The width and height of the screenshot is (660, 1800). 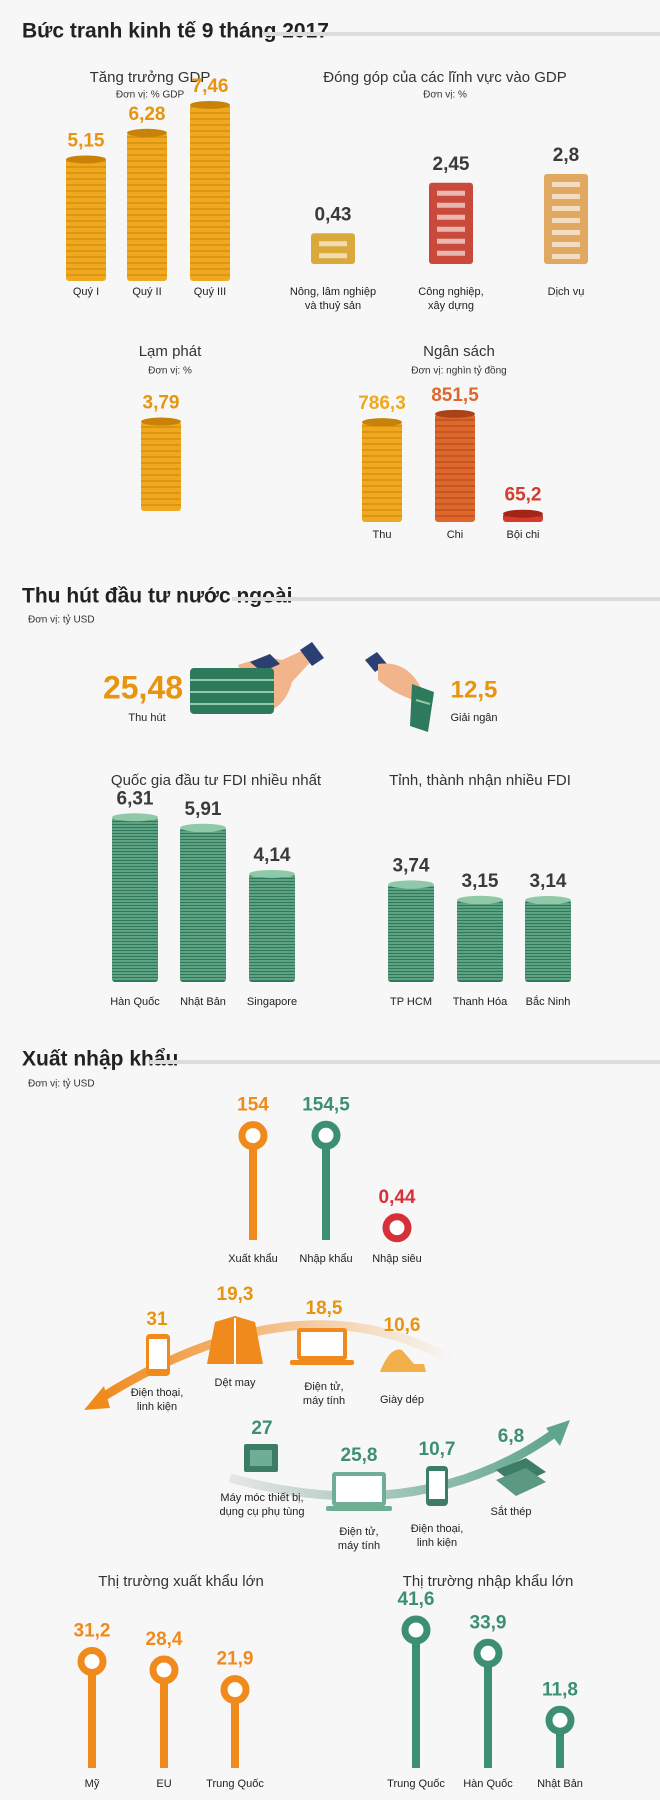 What do you see at coordinates (459, 351) in the screenshot?
I see `chart-title: Ngân sách` at bounding box center [459, 351].